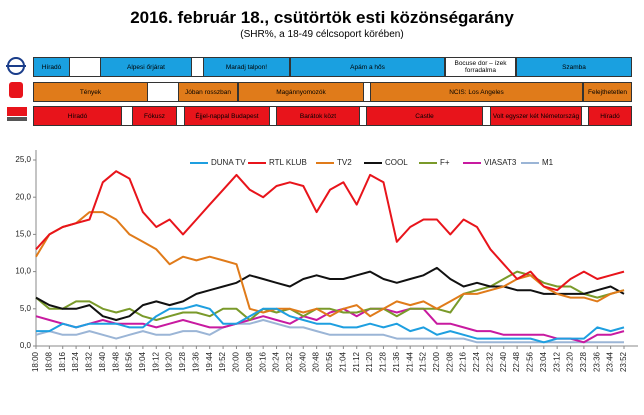  What do you see at coordinates (536, 116) in the screenshot?
I see `program-block: Volt egyszer két Németország` at bounding box center [536, 116].